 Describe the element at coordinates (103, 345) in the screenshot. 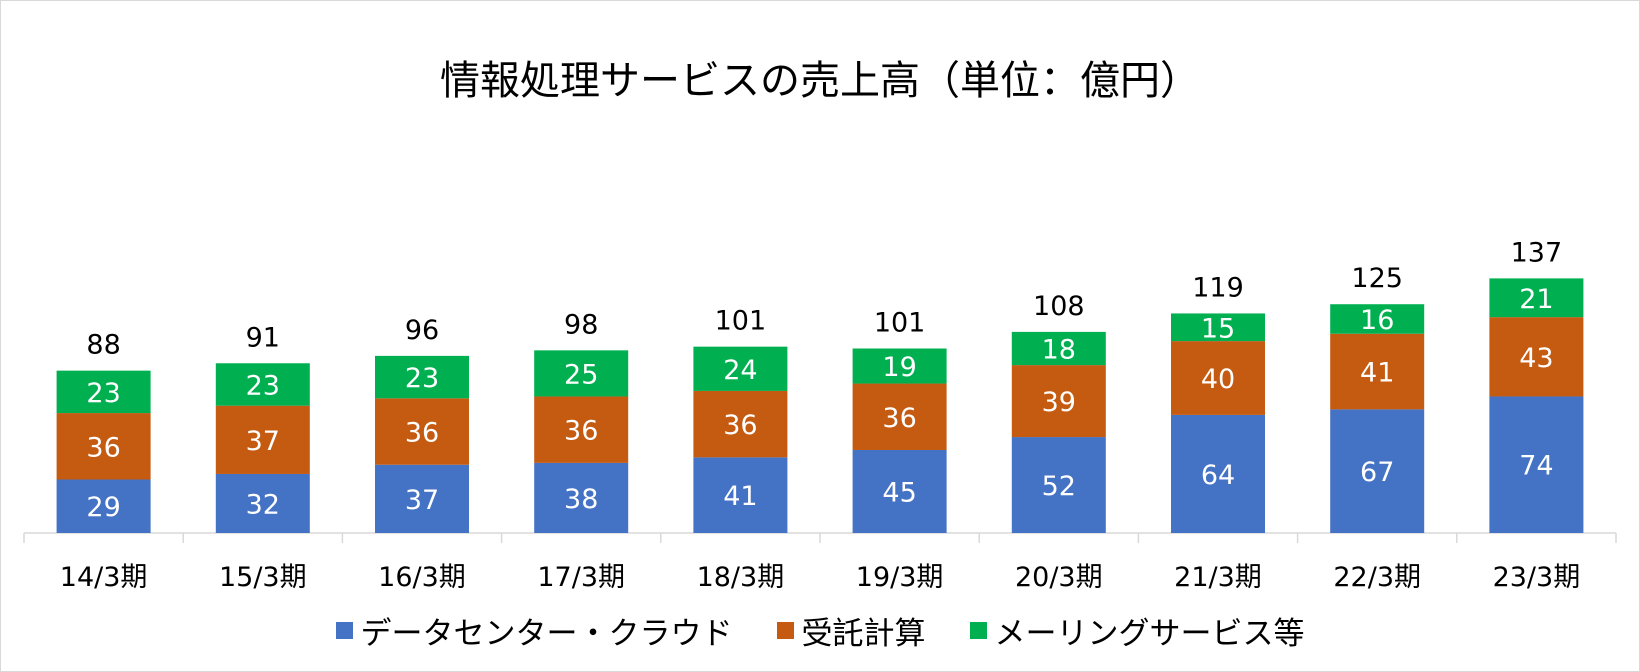

I see `total-label: 88` at that location.